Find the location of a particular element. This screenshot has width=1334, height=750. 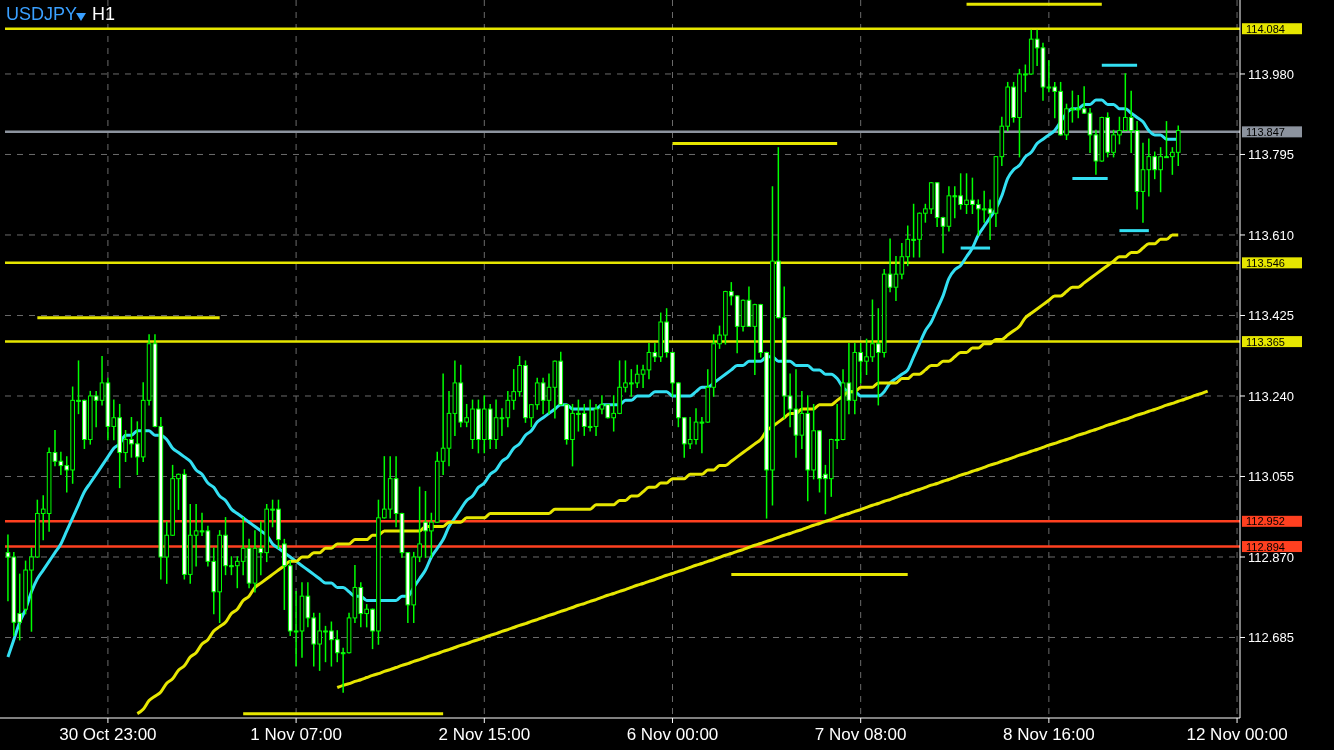

y-tick-label: 112.685 is located at coordinates (1271, 638).